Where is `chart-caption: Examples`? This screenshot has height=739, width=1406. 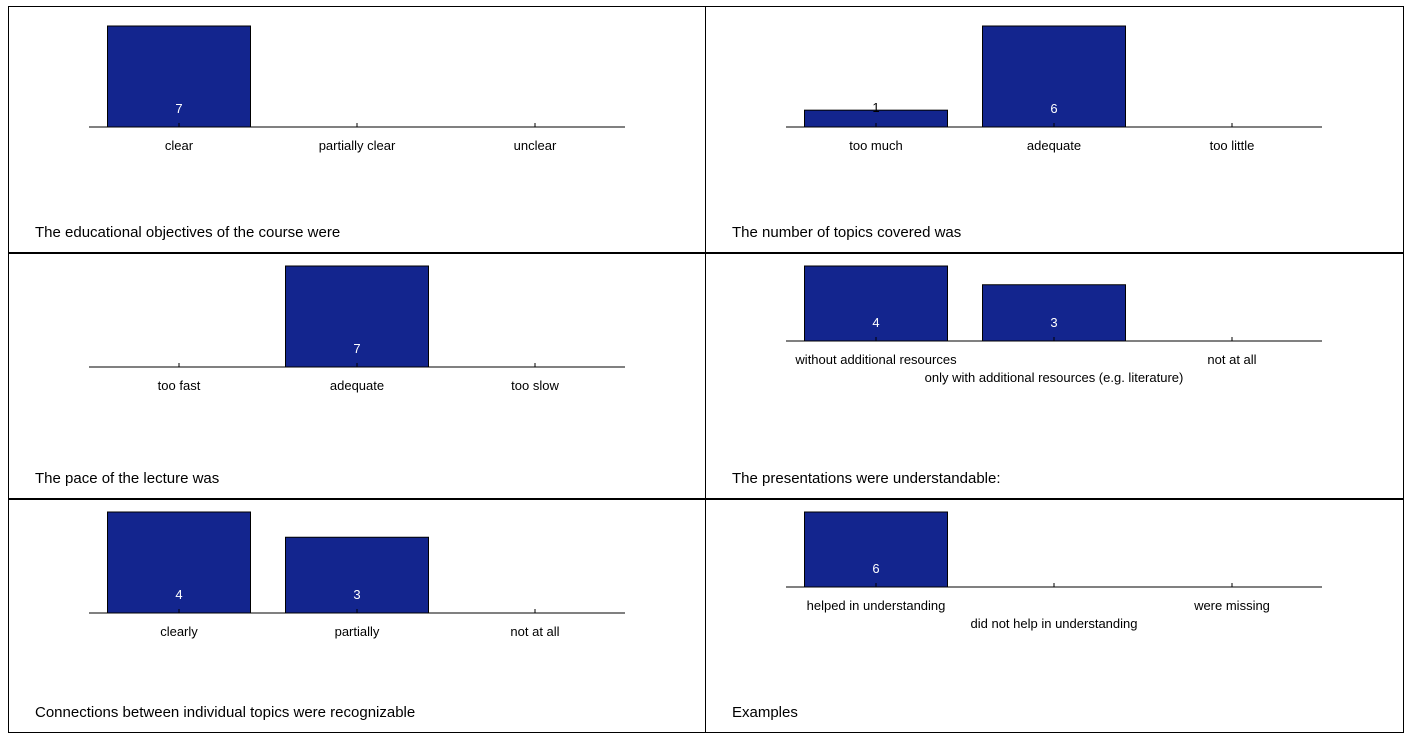 chart-caption: Examples is located at coordinates (765, 712).